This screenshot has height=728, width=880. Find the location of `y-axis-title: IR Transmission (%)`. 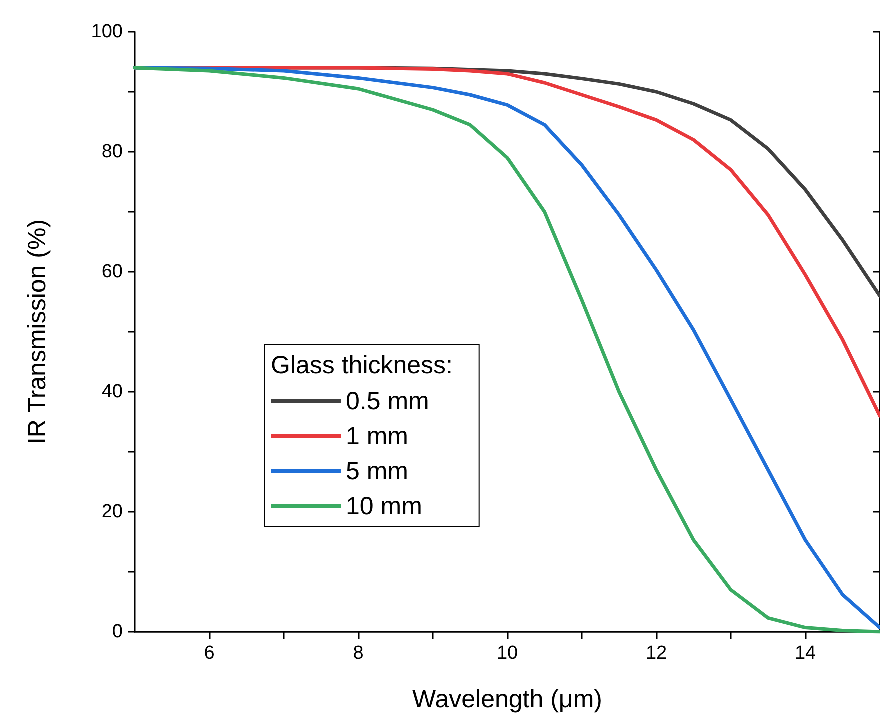

y-axis-title: IR Transmission (%) is located at coordinates (38, 332).